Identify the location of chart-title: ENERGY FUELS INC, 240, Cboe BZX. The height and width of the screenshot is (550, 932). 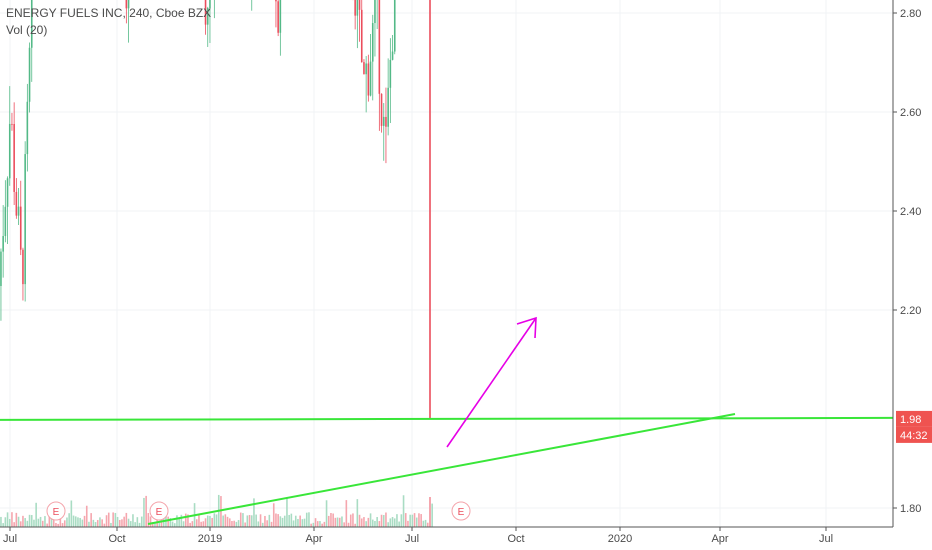
(109, 13).